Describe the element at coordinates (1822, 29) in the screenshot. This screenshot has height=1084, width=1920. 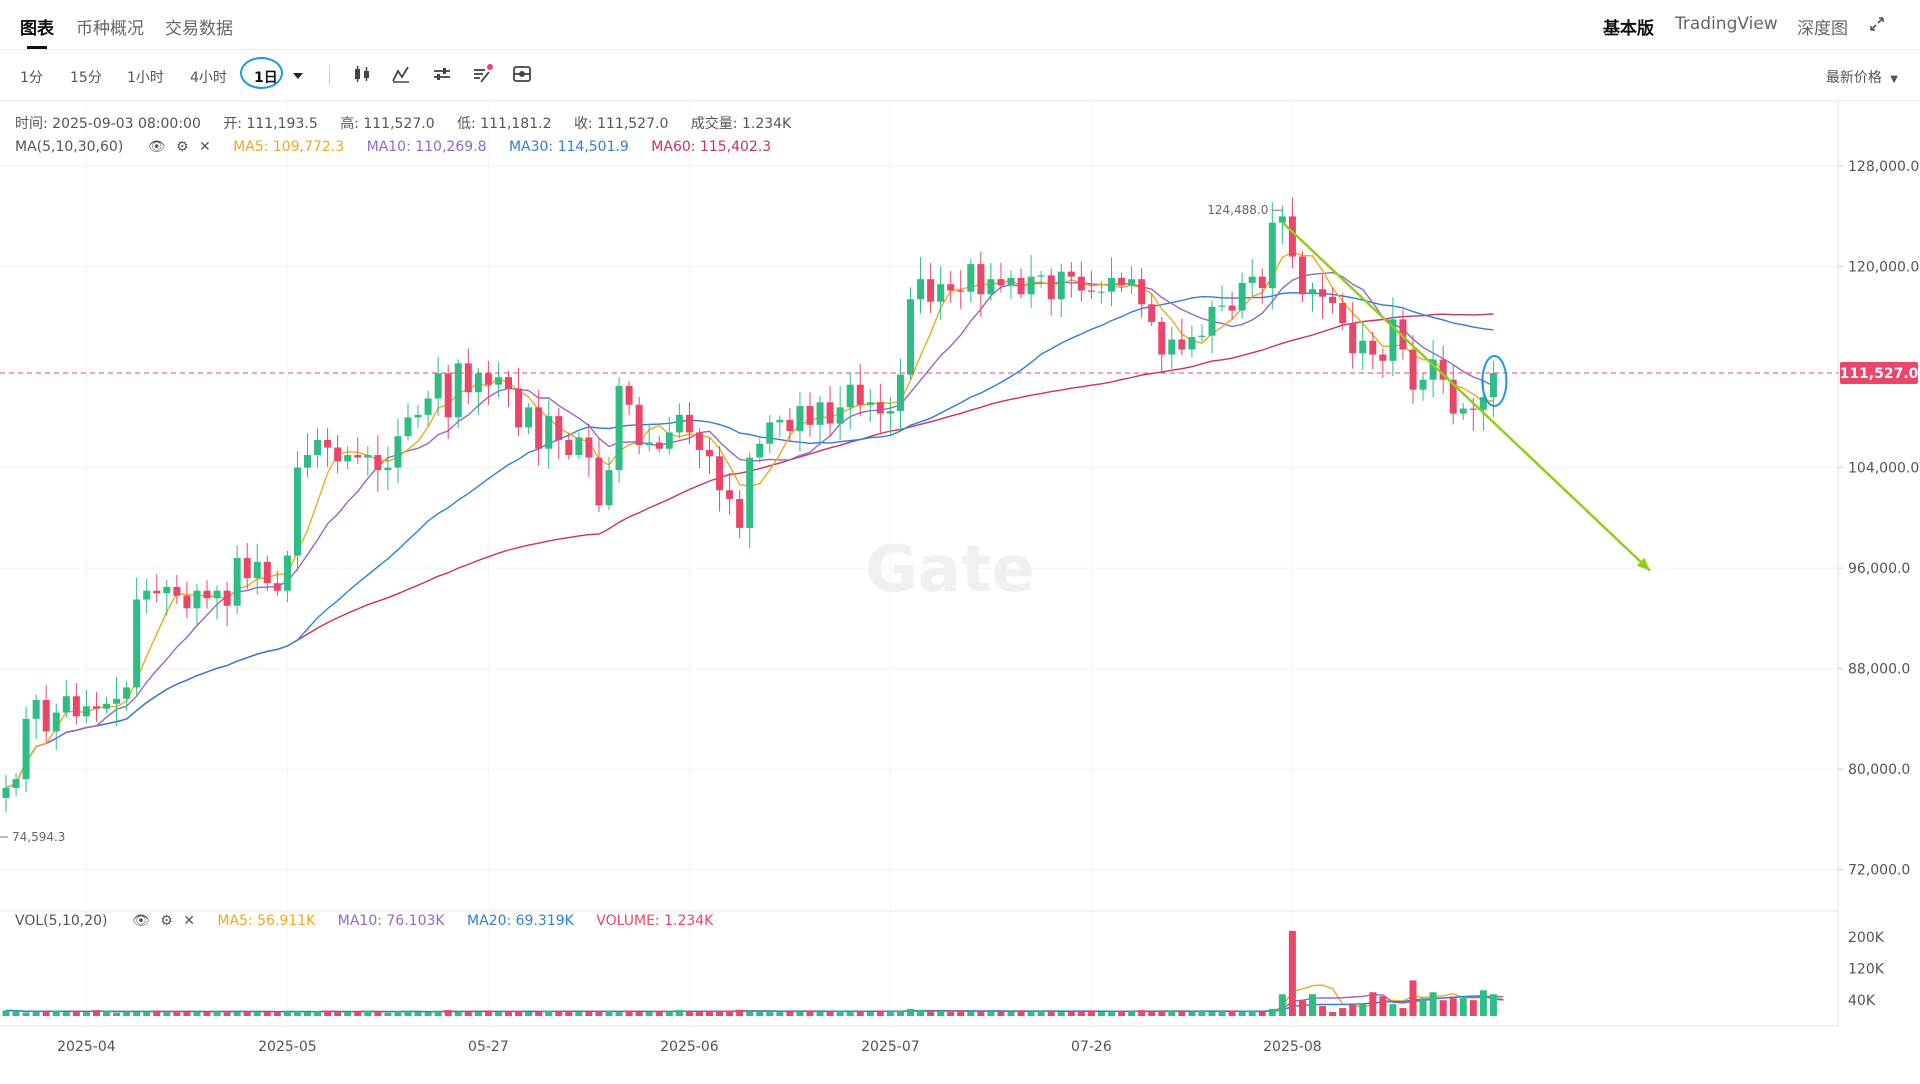
I see `tab-depth-chart: 深度图` at that location.